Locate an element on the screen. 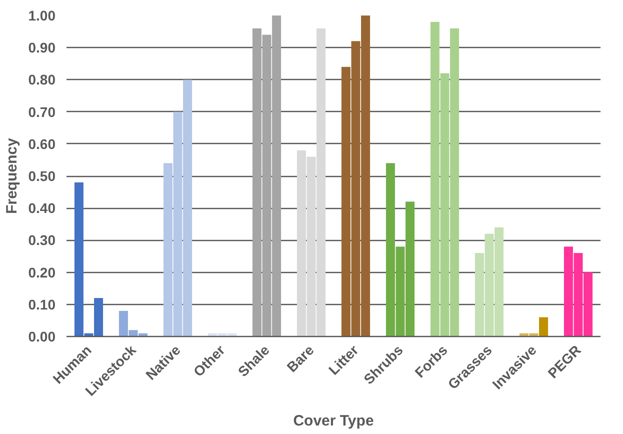  y-tick-label: 0.70 is located at coordinates (42, 112).